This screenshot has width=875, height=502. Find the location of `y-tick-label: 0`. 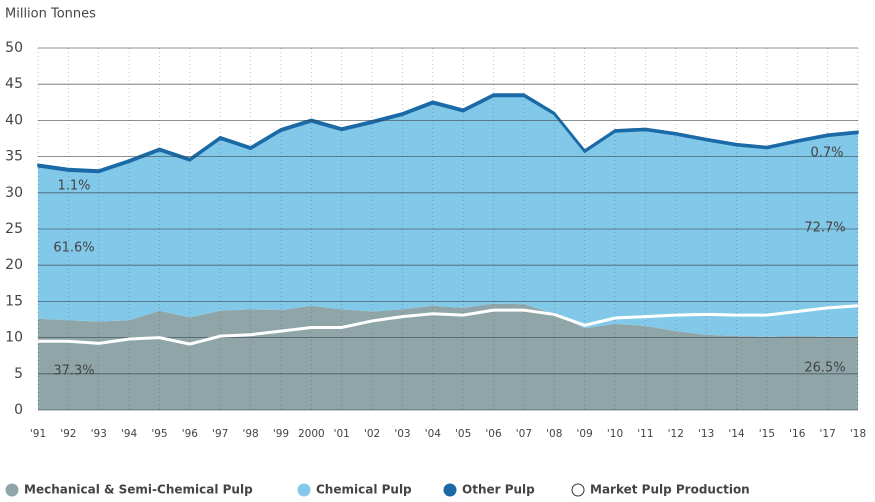

y-tick-label: 0 is located at coordinates (18, 410).